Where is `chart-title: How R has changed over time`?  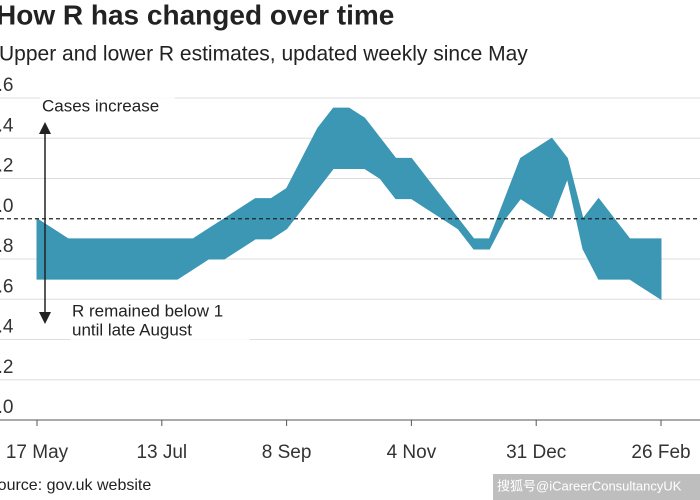
chart-title: How R has changed over time is located at coordinates (197, 15).